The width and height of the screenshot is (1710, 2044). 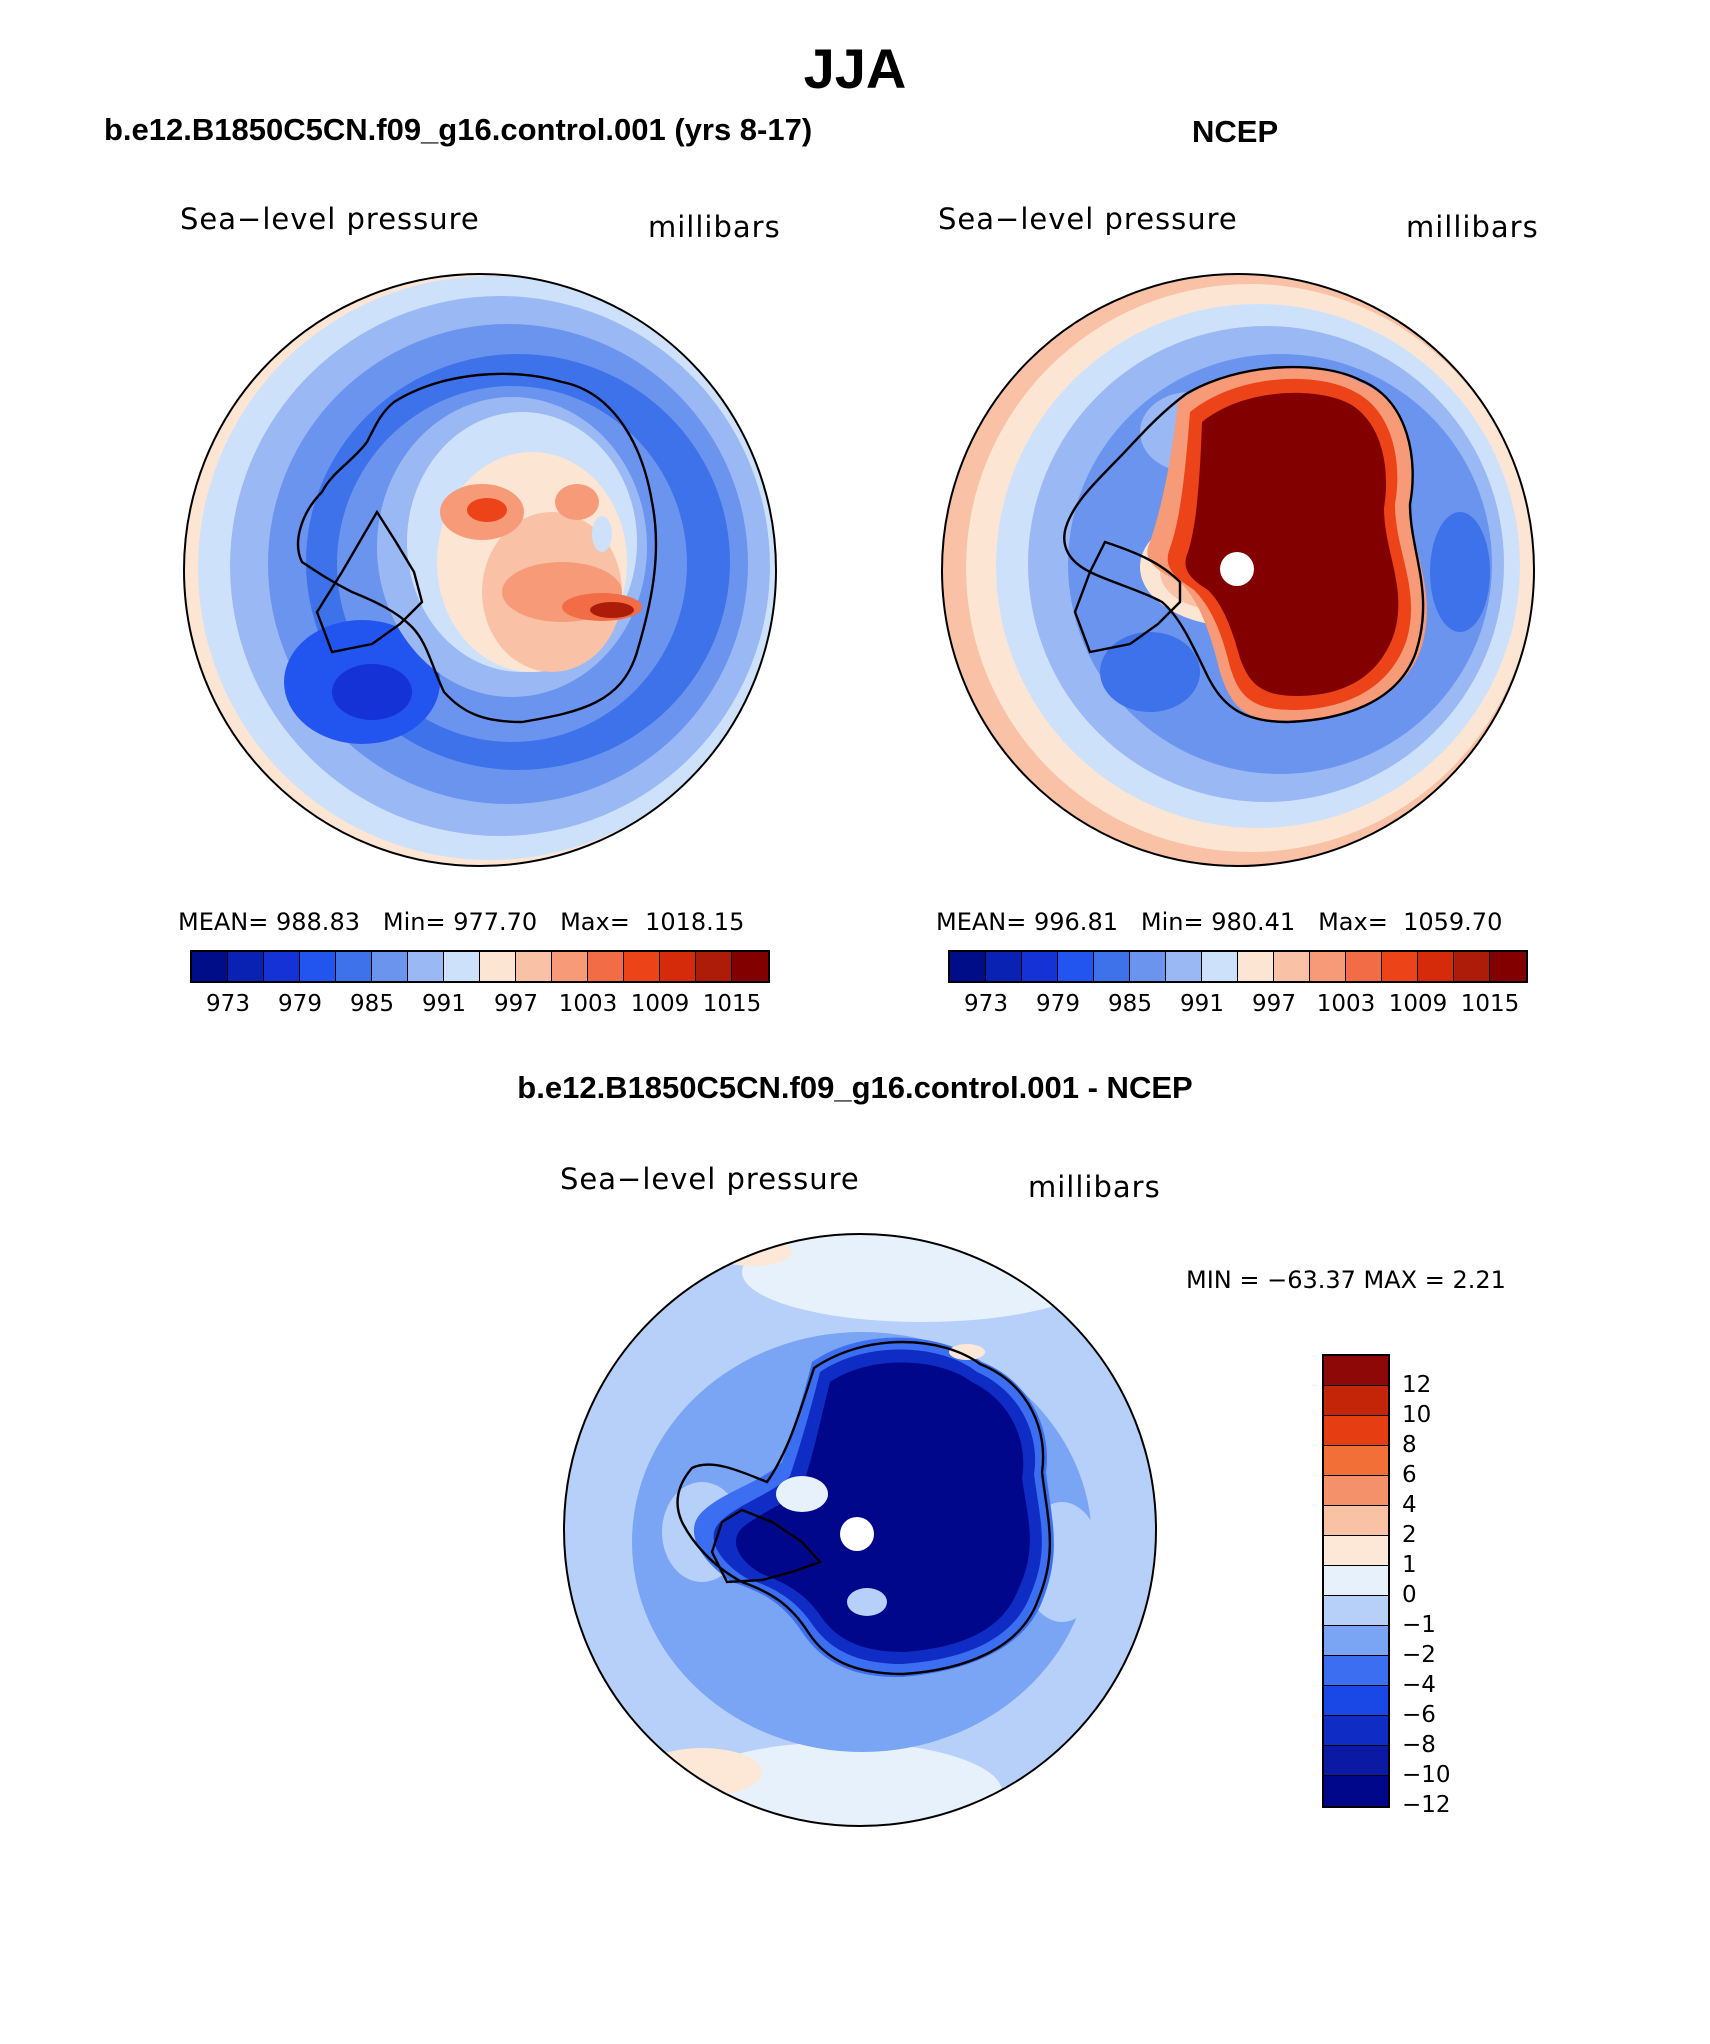 What do you see at coordinates (588, 1004) in the screenshot?
I see `panel-model-colorbar-tick-label: 1003` at bounding box center [588, 1004].